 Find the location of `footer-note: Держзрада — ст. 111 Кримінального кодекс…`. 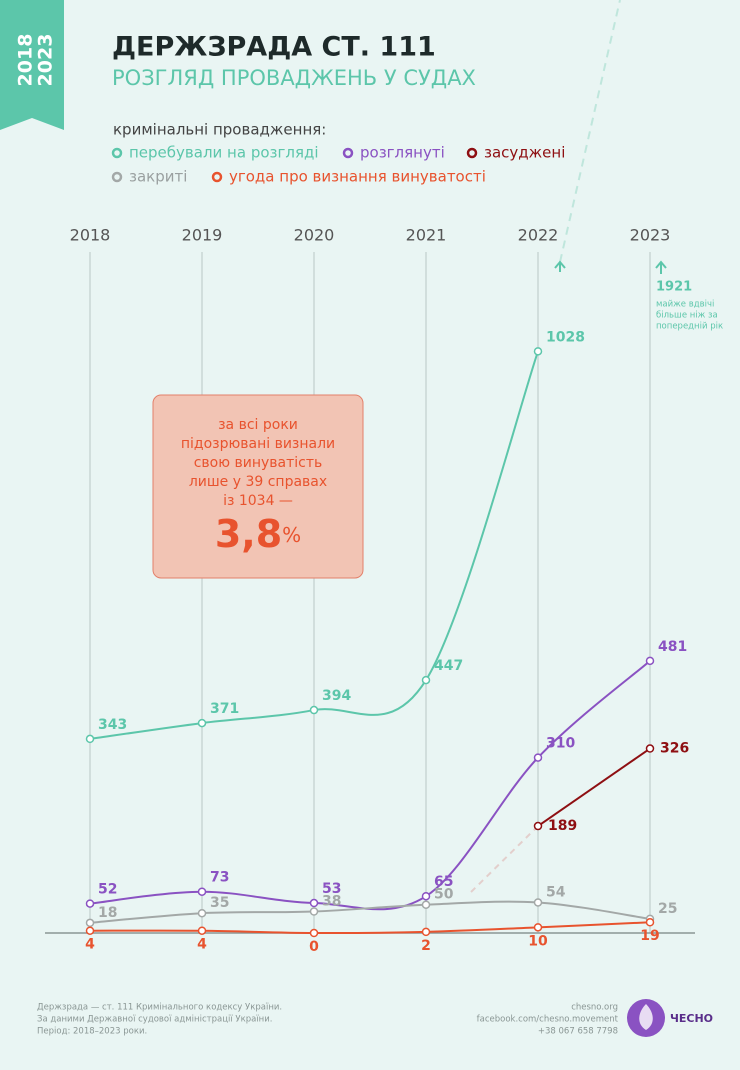

footer-note: Держзрада — ст. 111 Кримінального кодекс… is located at coordinates (159, 1008).